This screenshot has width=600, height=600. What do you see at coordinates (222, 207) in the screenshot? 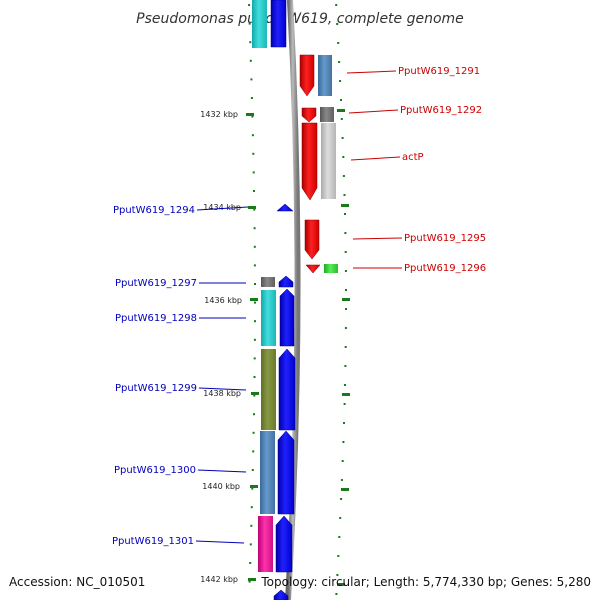
I see `kbp-label-1434: 1434 kbp` at bounding box center [222, 207].